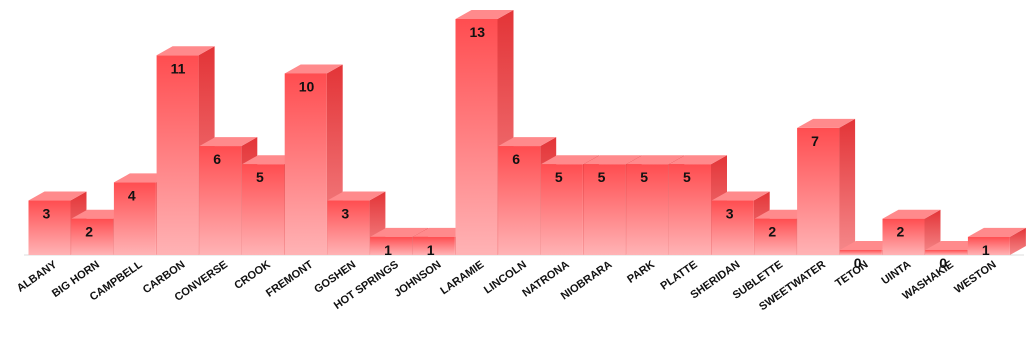  Describe the element at coordinates (388, 250) in the screenshot. I see `value-label-hot-springs: 1` at that location.